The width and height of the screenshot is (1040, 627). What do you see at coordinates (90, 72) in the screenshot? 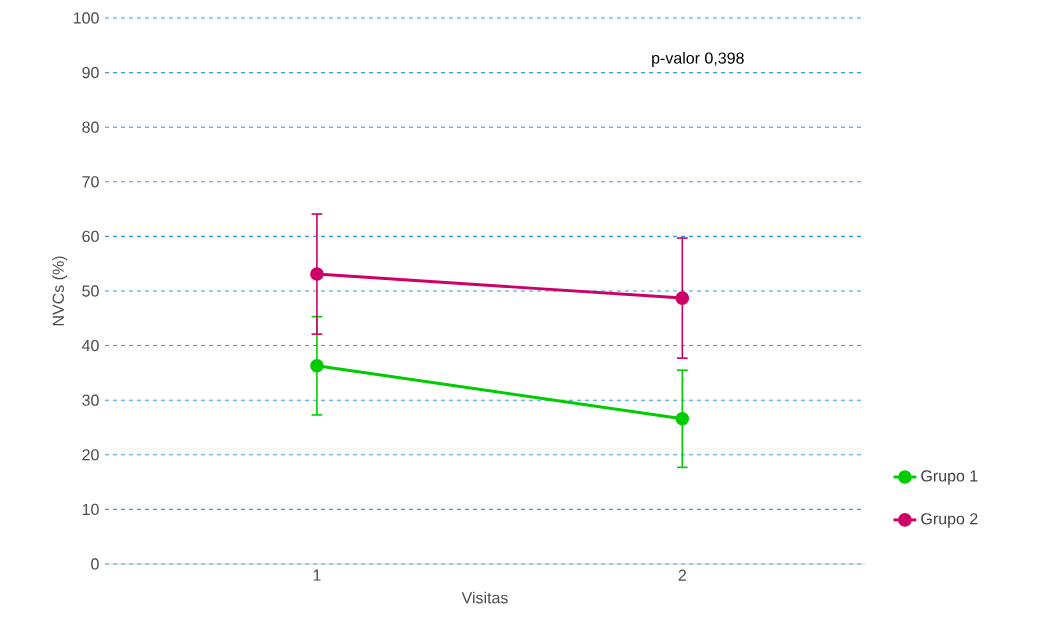
I see `y-tick-label: 90` at bounding box center [90, 72].